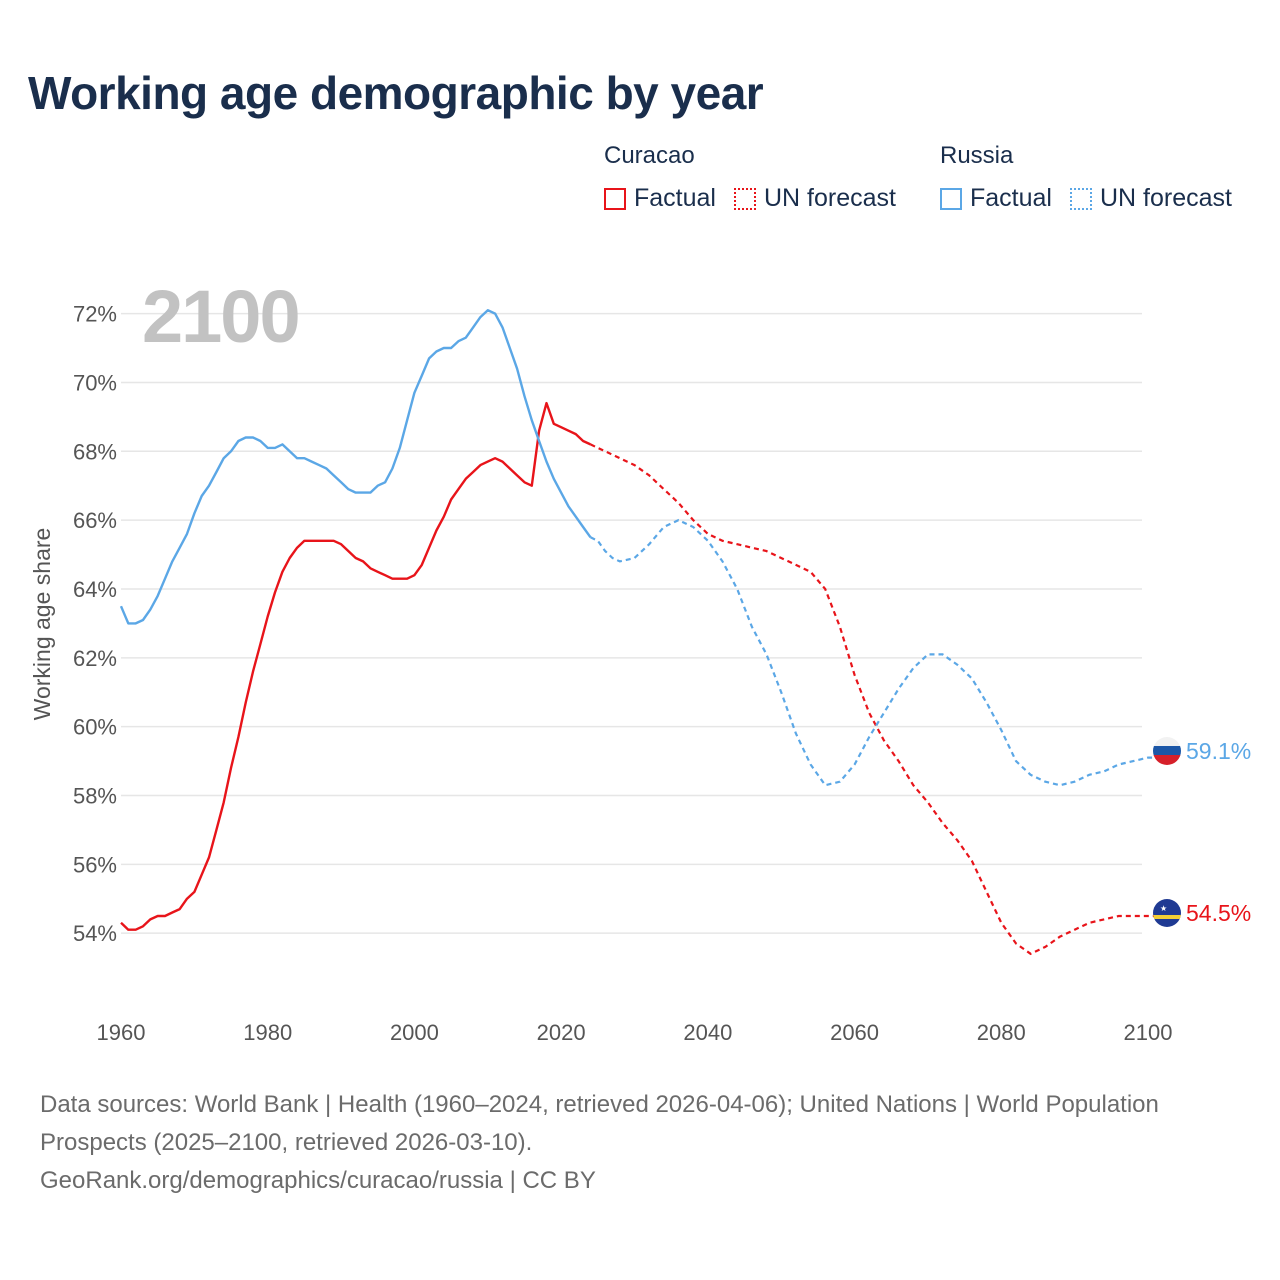 The image size is (1280, 1280). What do you see at coordinates (95, 382) in the screenshot?
I see `y-tick-label: 70%` at bounding box center [95, 382].